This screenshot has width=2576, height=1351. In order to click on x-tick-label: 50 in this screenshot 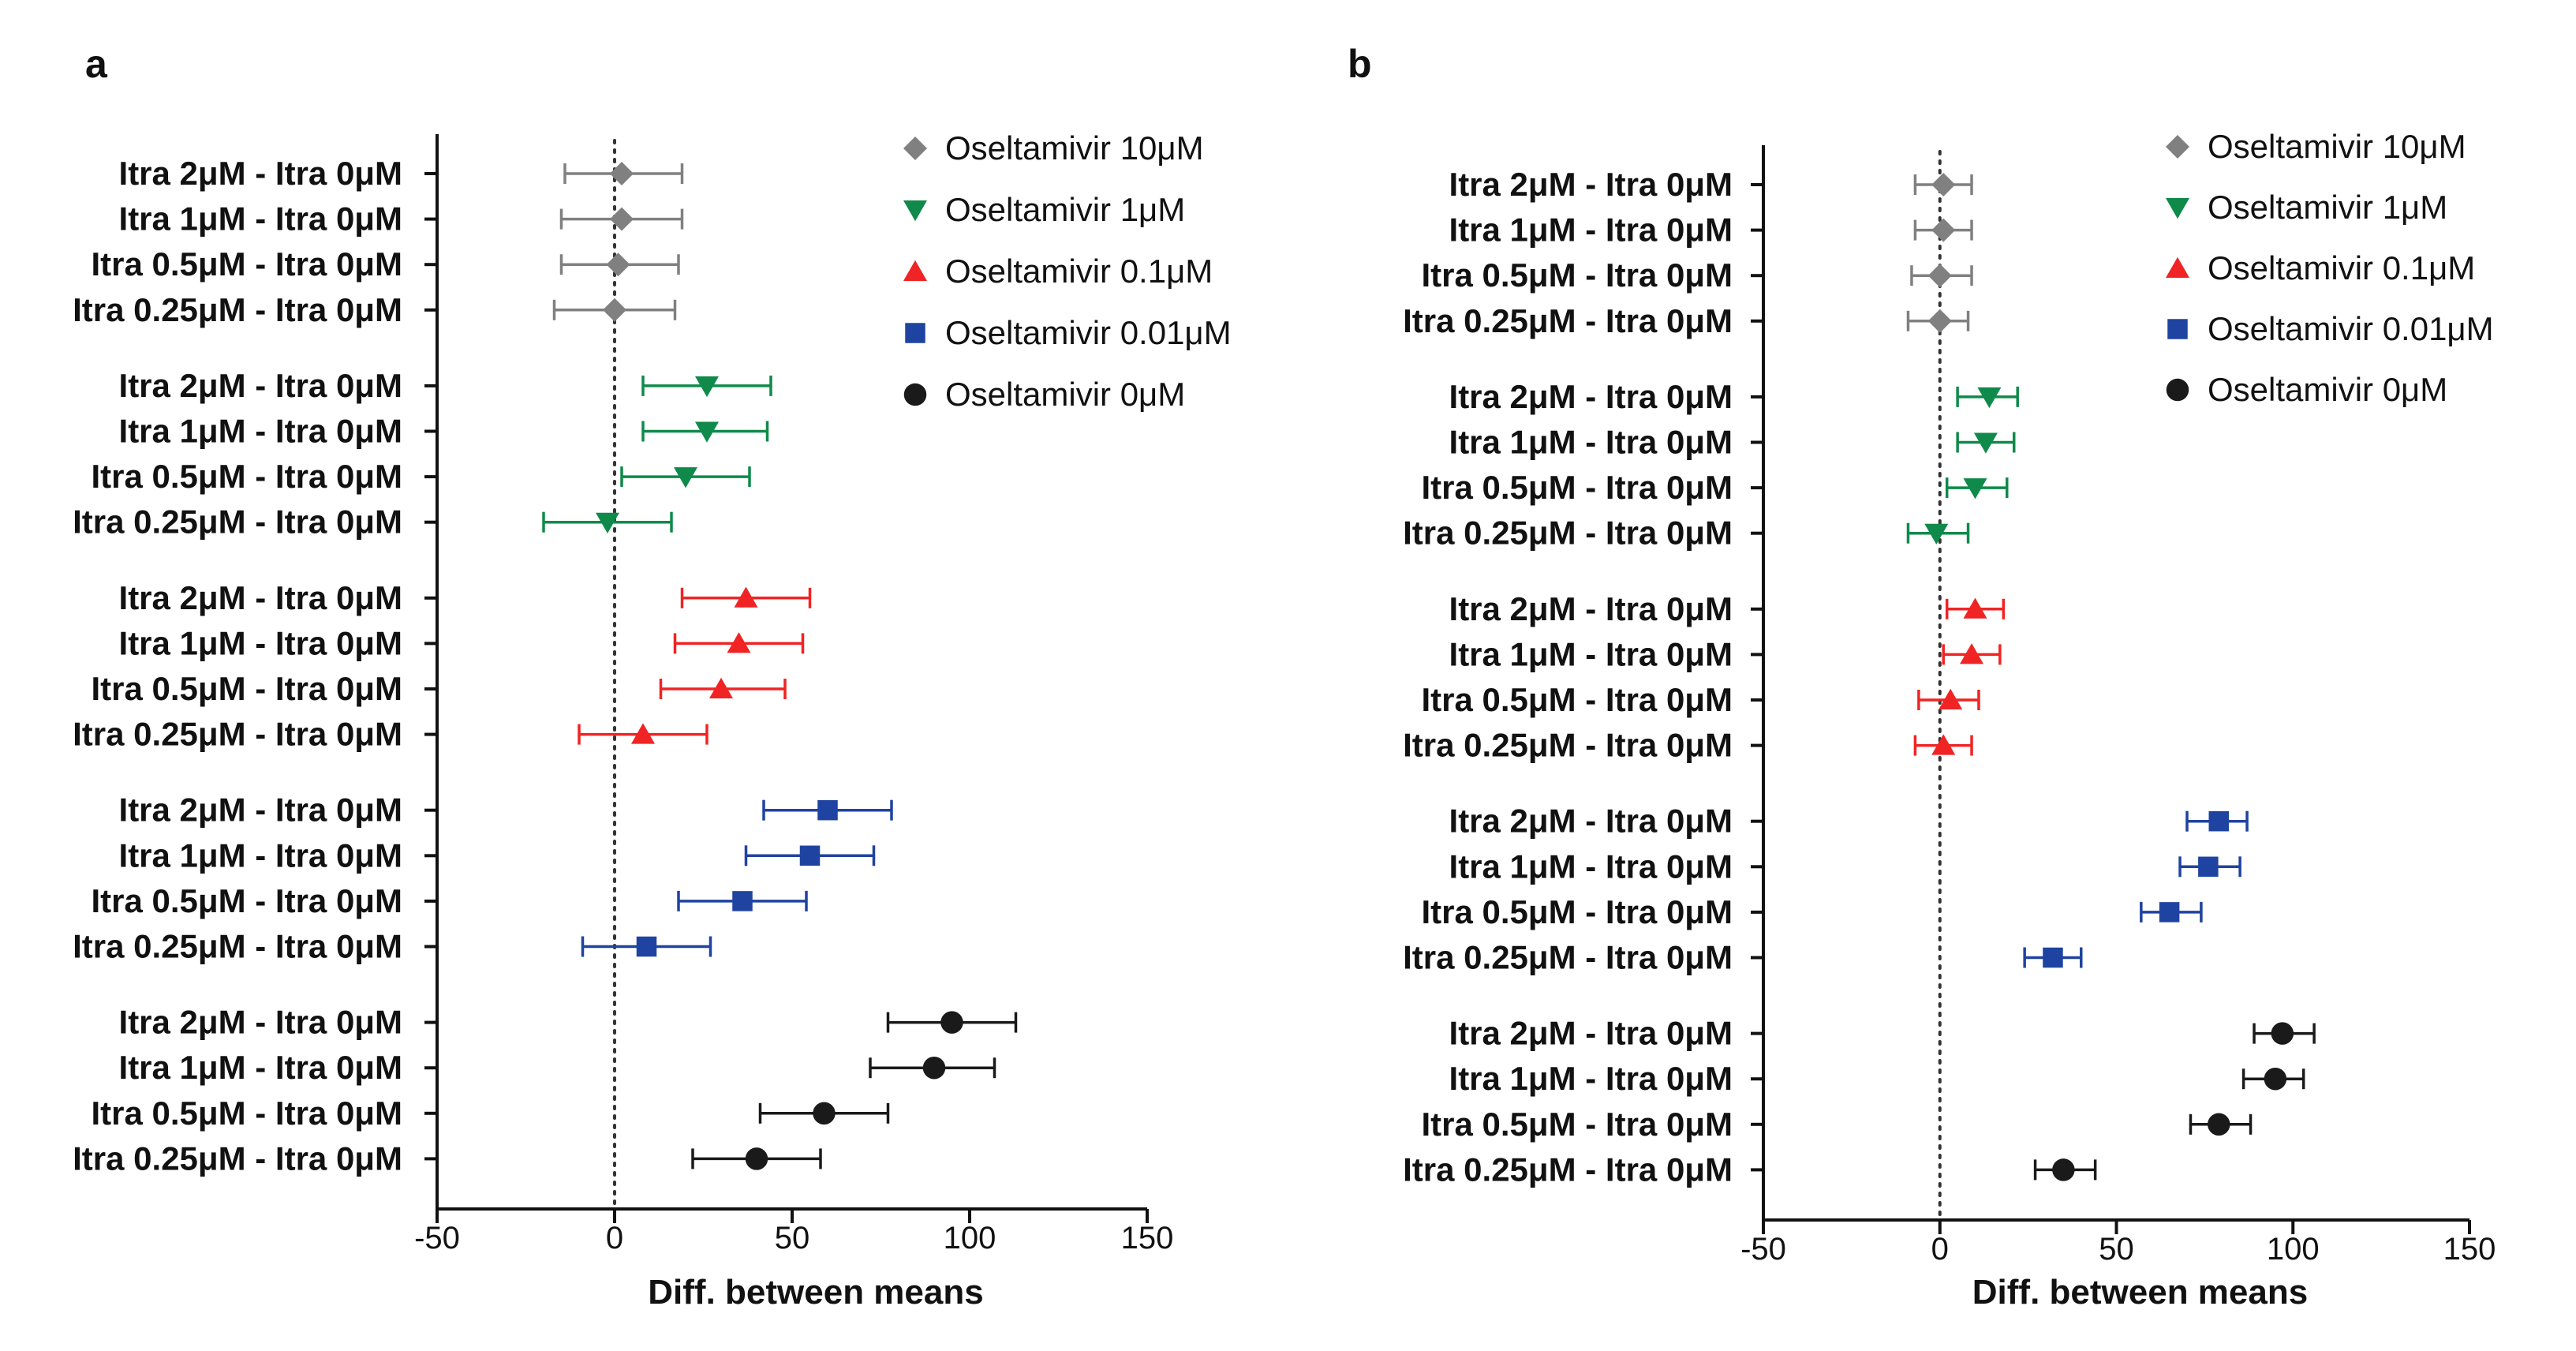, I will do `click(2116, 1249)`.